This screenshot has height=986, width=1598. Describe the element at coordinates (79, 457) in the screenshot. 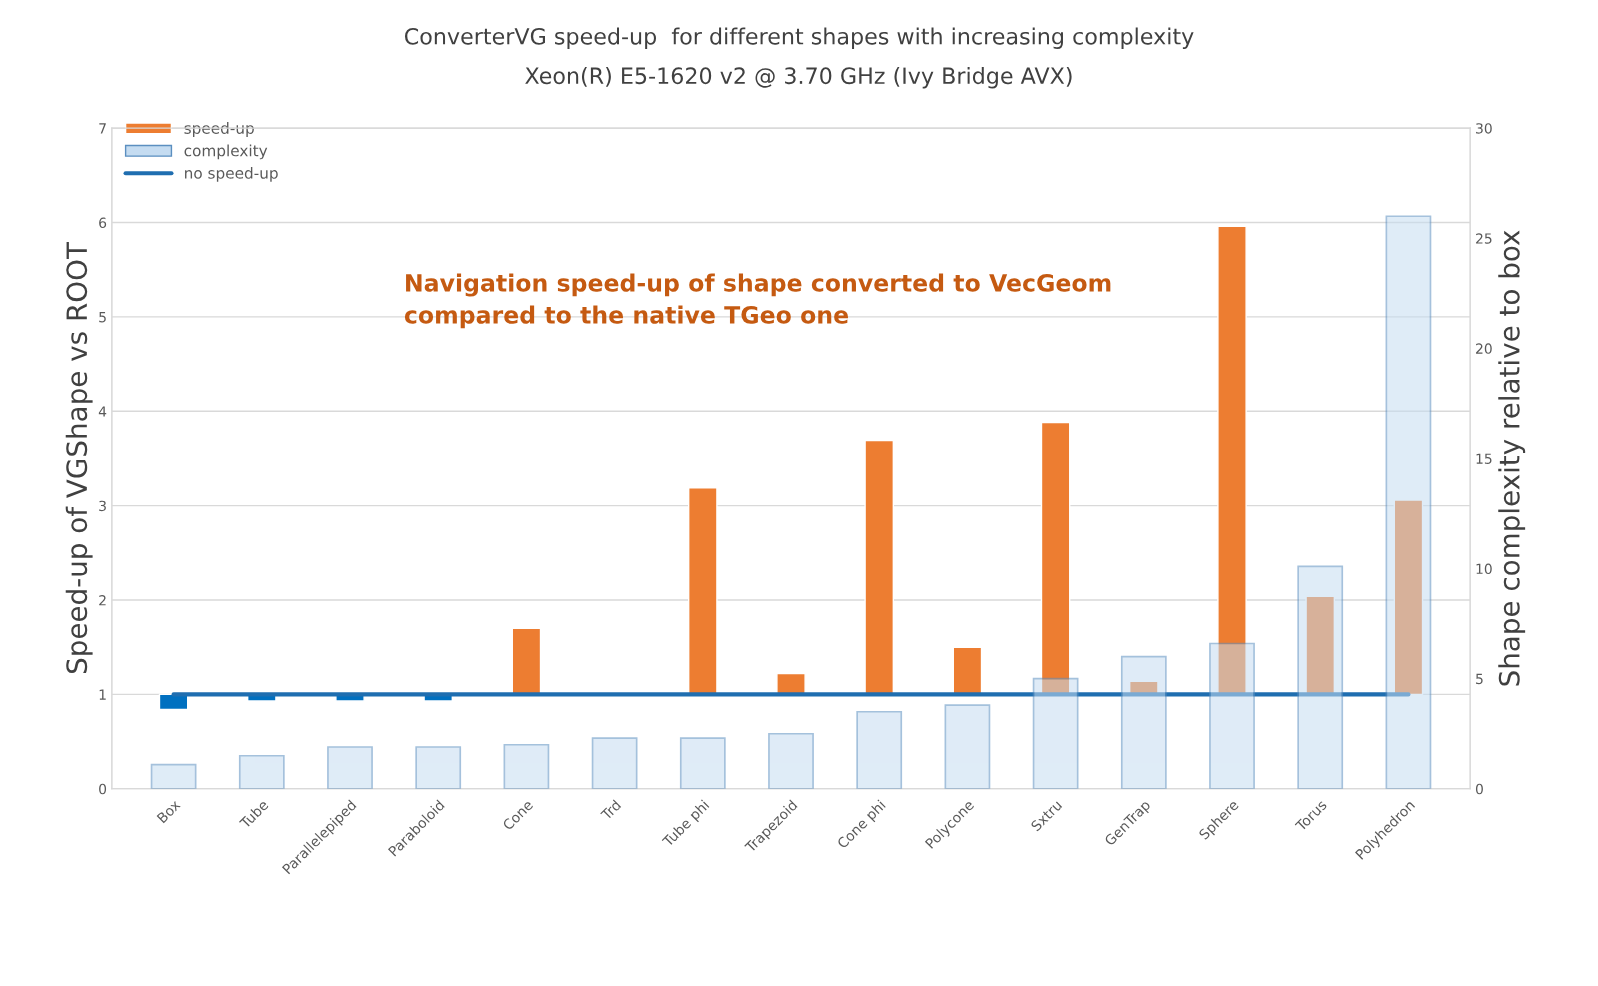

I see `y-axis-title: Speed-up of VGShape vs ROOT` at that location.